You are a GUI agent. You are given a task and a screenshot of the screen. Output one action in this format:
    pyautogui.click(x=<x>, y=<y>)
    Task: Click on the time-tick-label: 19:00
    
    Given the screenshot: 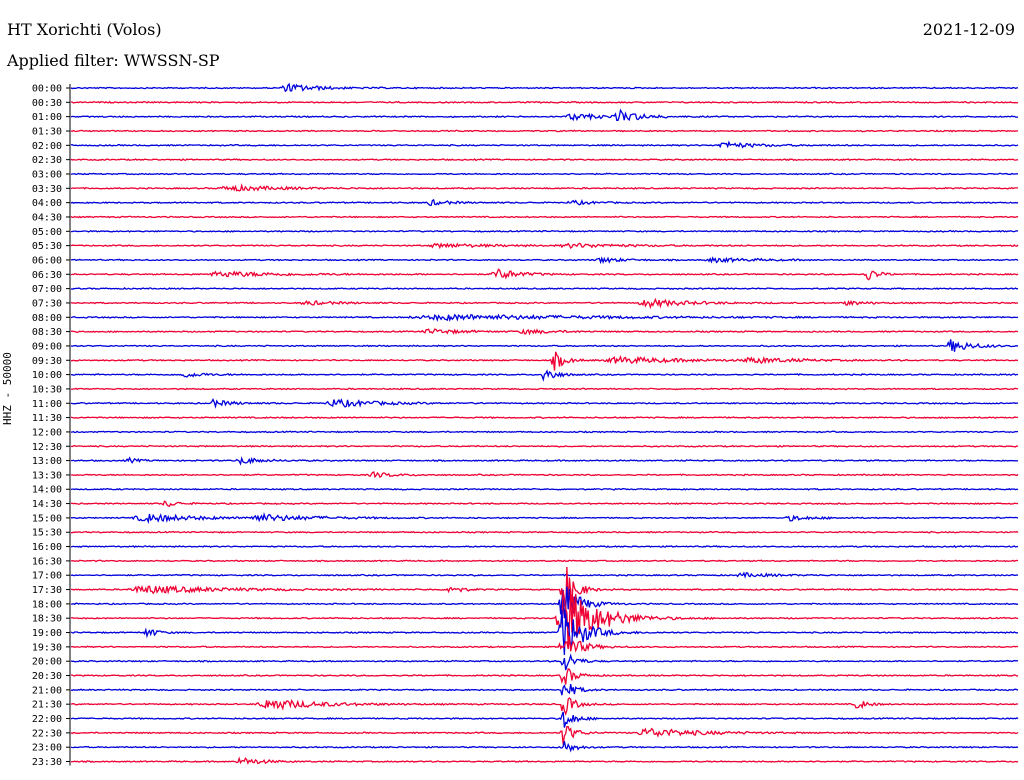 What is the action you would take?
    pyautogui.click(x=47, y=633)
    